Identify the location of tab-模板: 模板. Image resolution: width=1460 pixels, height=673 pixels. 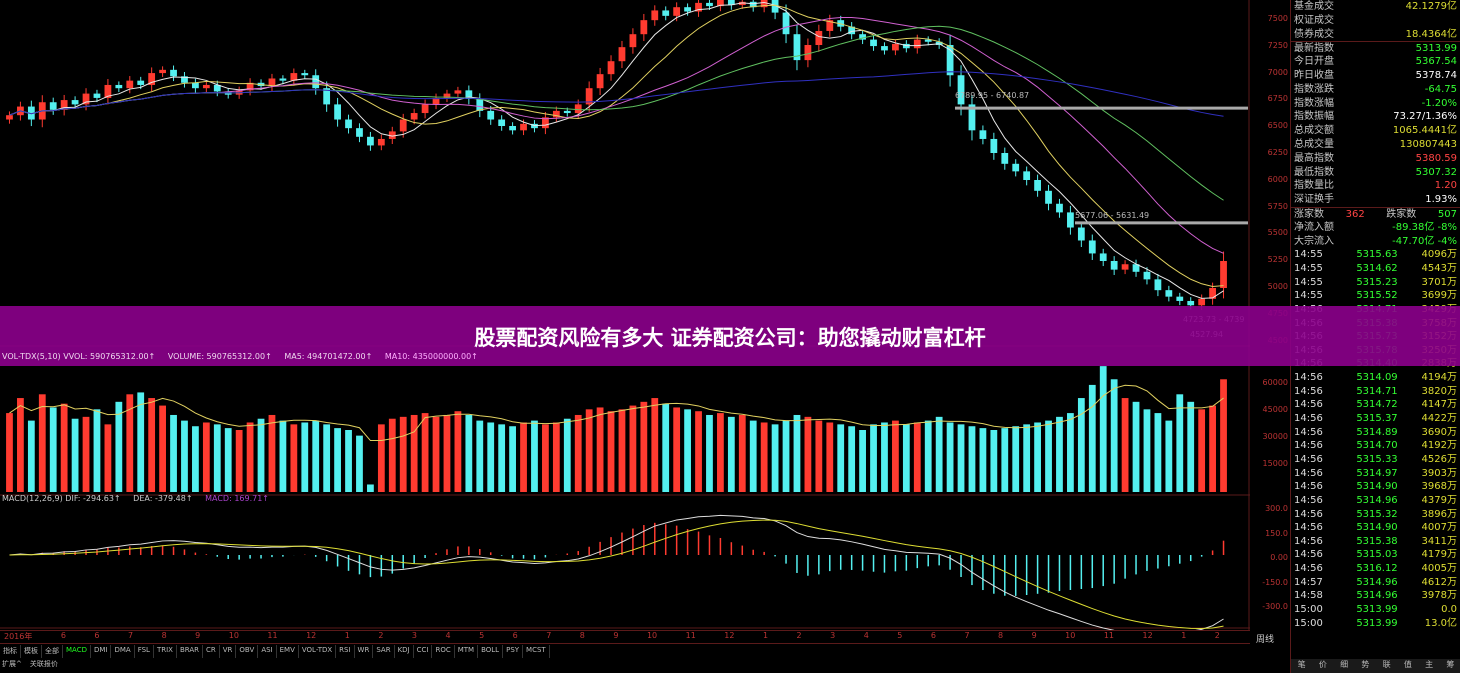
(31, 651).